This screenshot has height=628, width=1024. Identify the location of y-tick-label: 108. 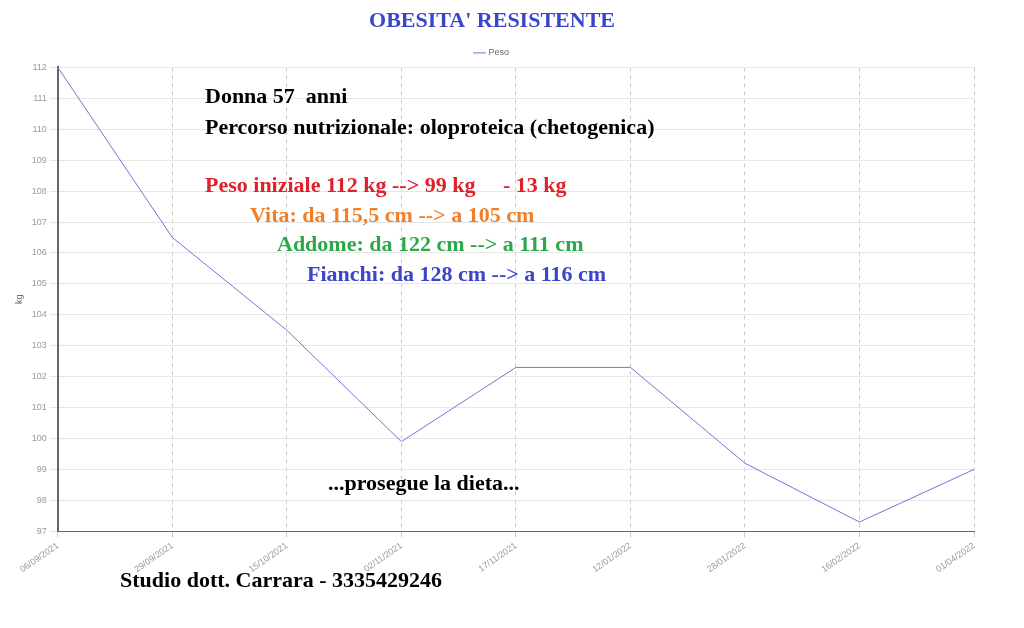
(39, 190).